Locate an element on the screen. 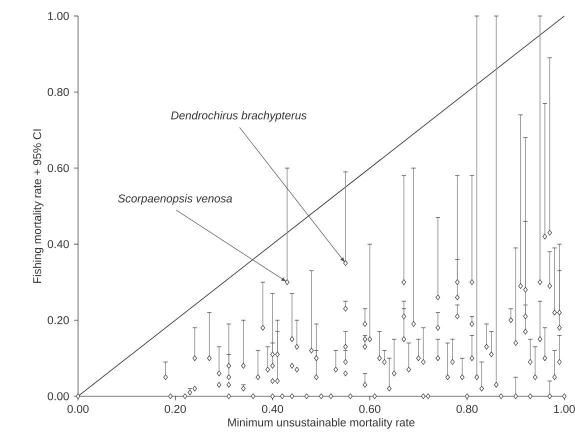  annotation: Dendrochirus brachypterus is located at coordinates (239, 116).